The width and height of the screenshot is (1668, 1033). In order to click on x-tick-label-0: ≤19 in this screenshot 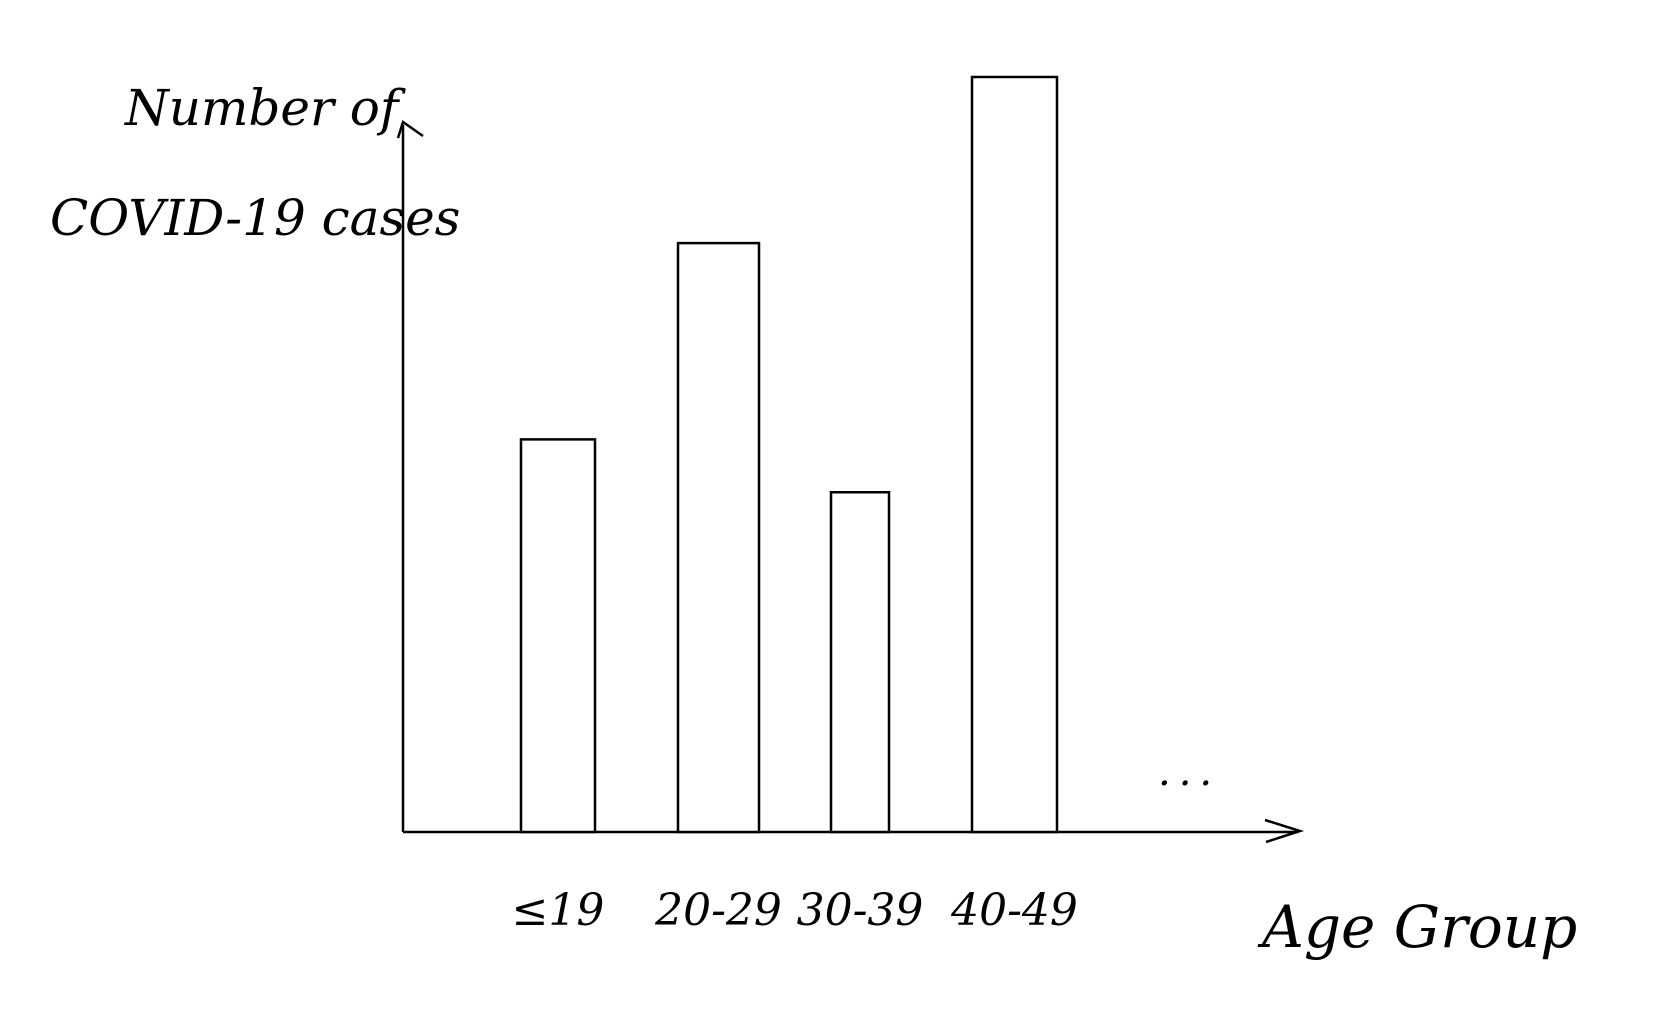, I will do `click(558, 910)`.